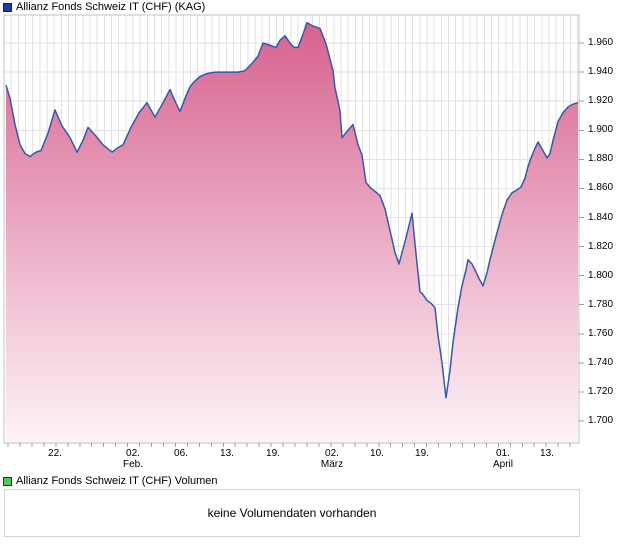 This screenshot has height=546, width=620. What do you see at coordinates (117, 481) in the screenshot?
I see `volume-legend-label: Allianz Fonds Schweiz IT (CHF) Volumen` at bounding box center [117, 481].